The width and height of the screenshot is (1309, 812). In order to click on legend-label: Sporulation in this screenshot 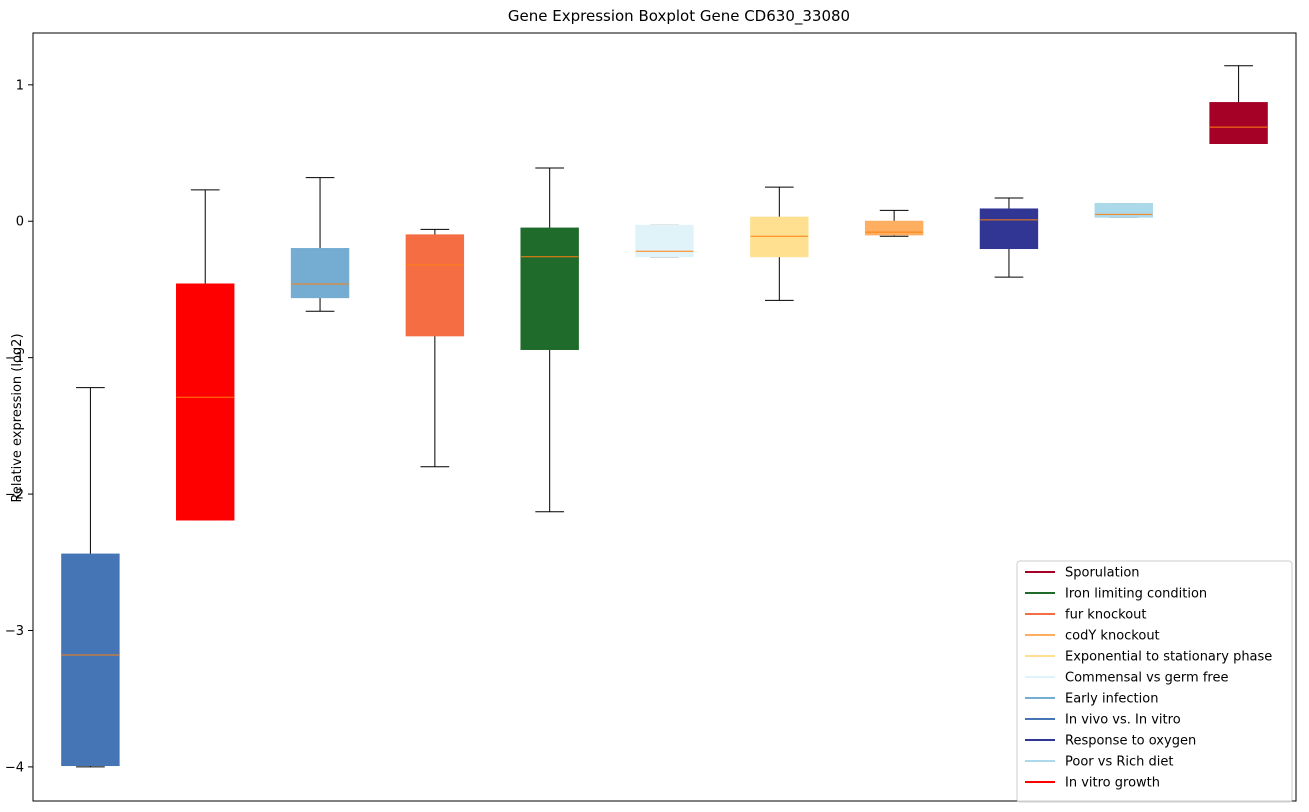, I will do `click(1102, 573)`.